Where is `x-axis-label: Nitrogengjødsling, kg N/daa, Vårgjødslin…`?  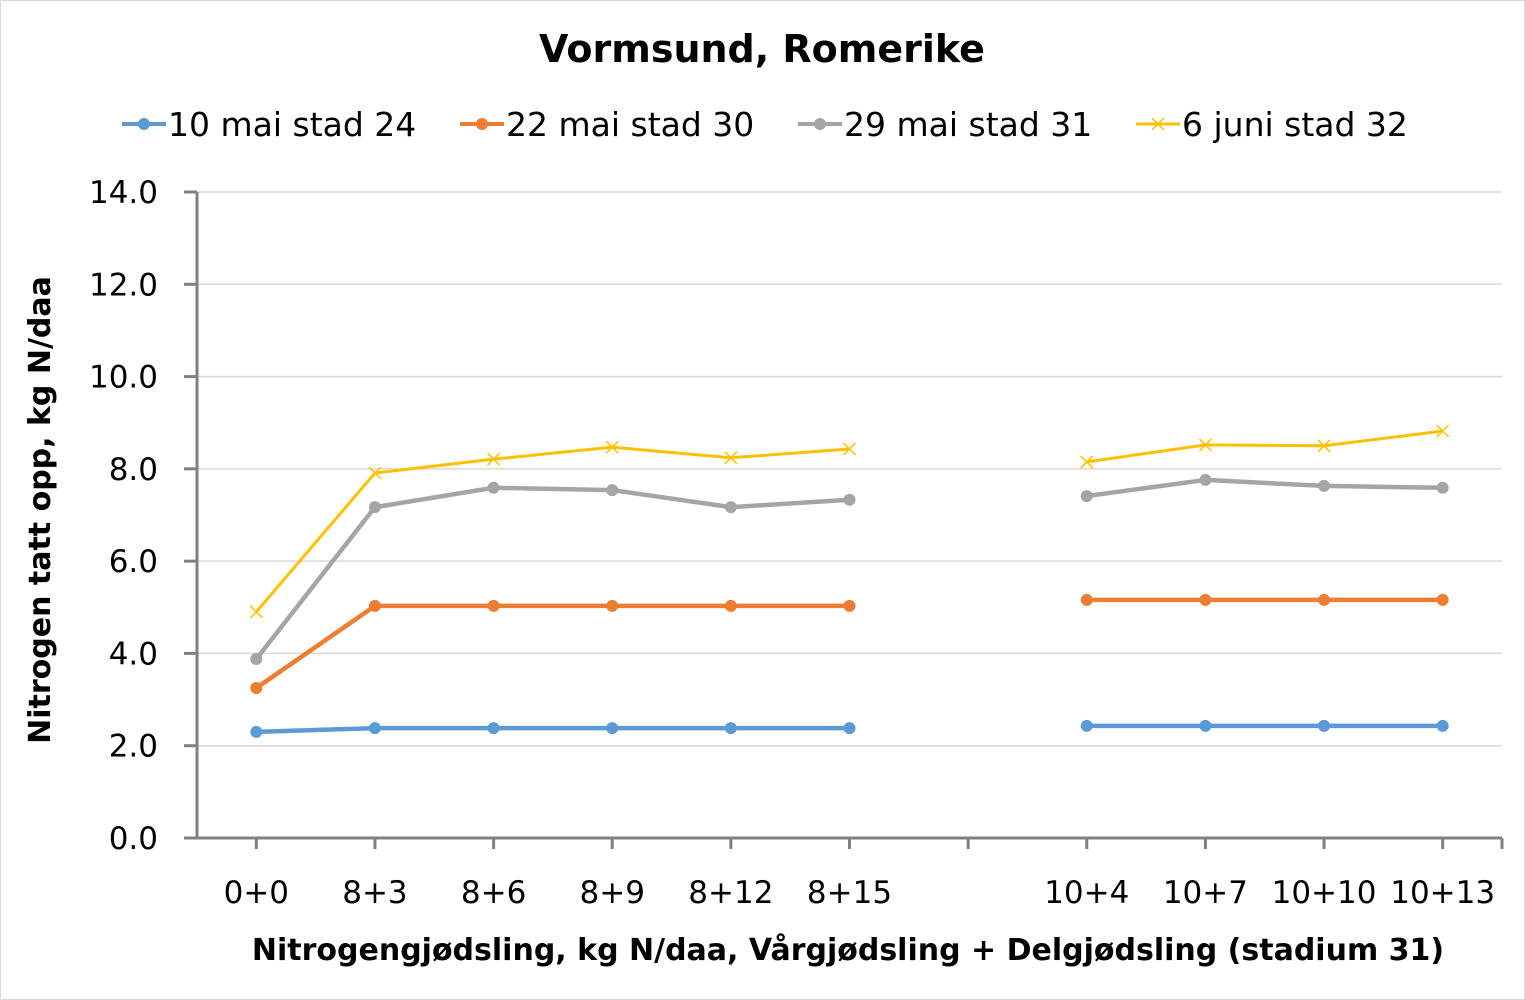 x-axis-label: Nitrogengjødsling, kg N/daa, Vårgjødslin… is located at coordinates (848, 950).